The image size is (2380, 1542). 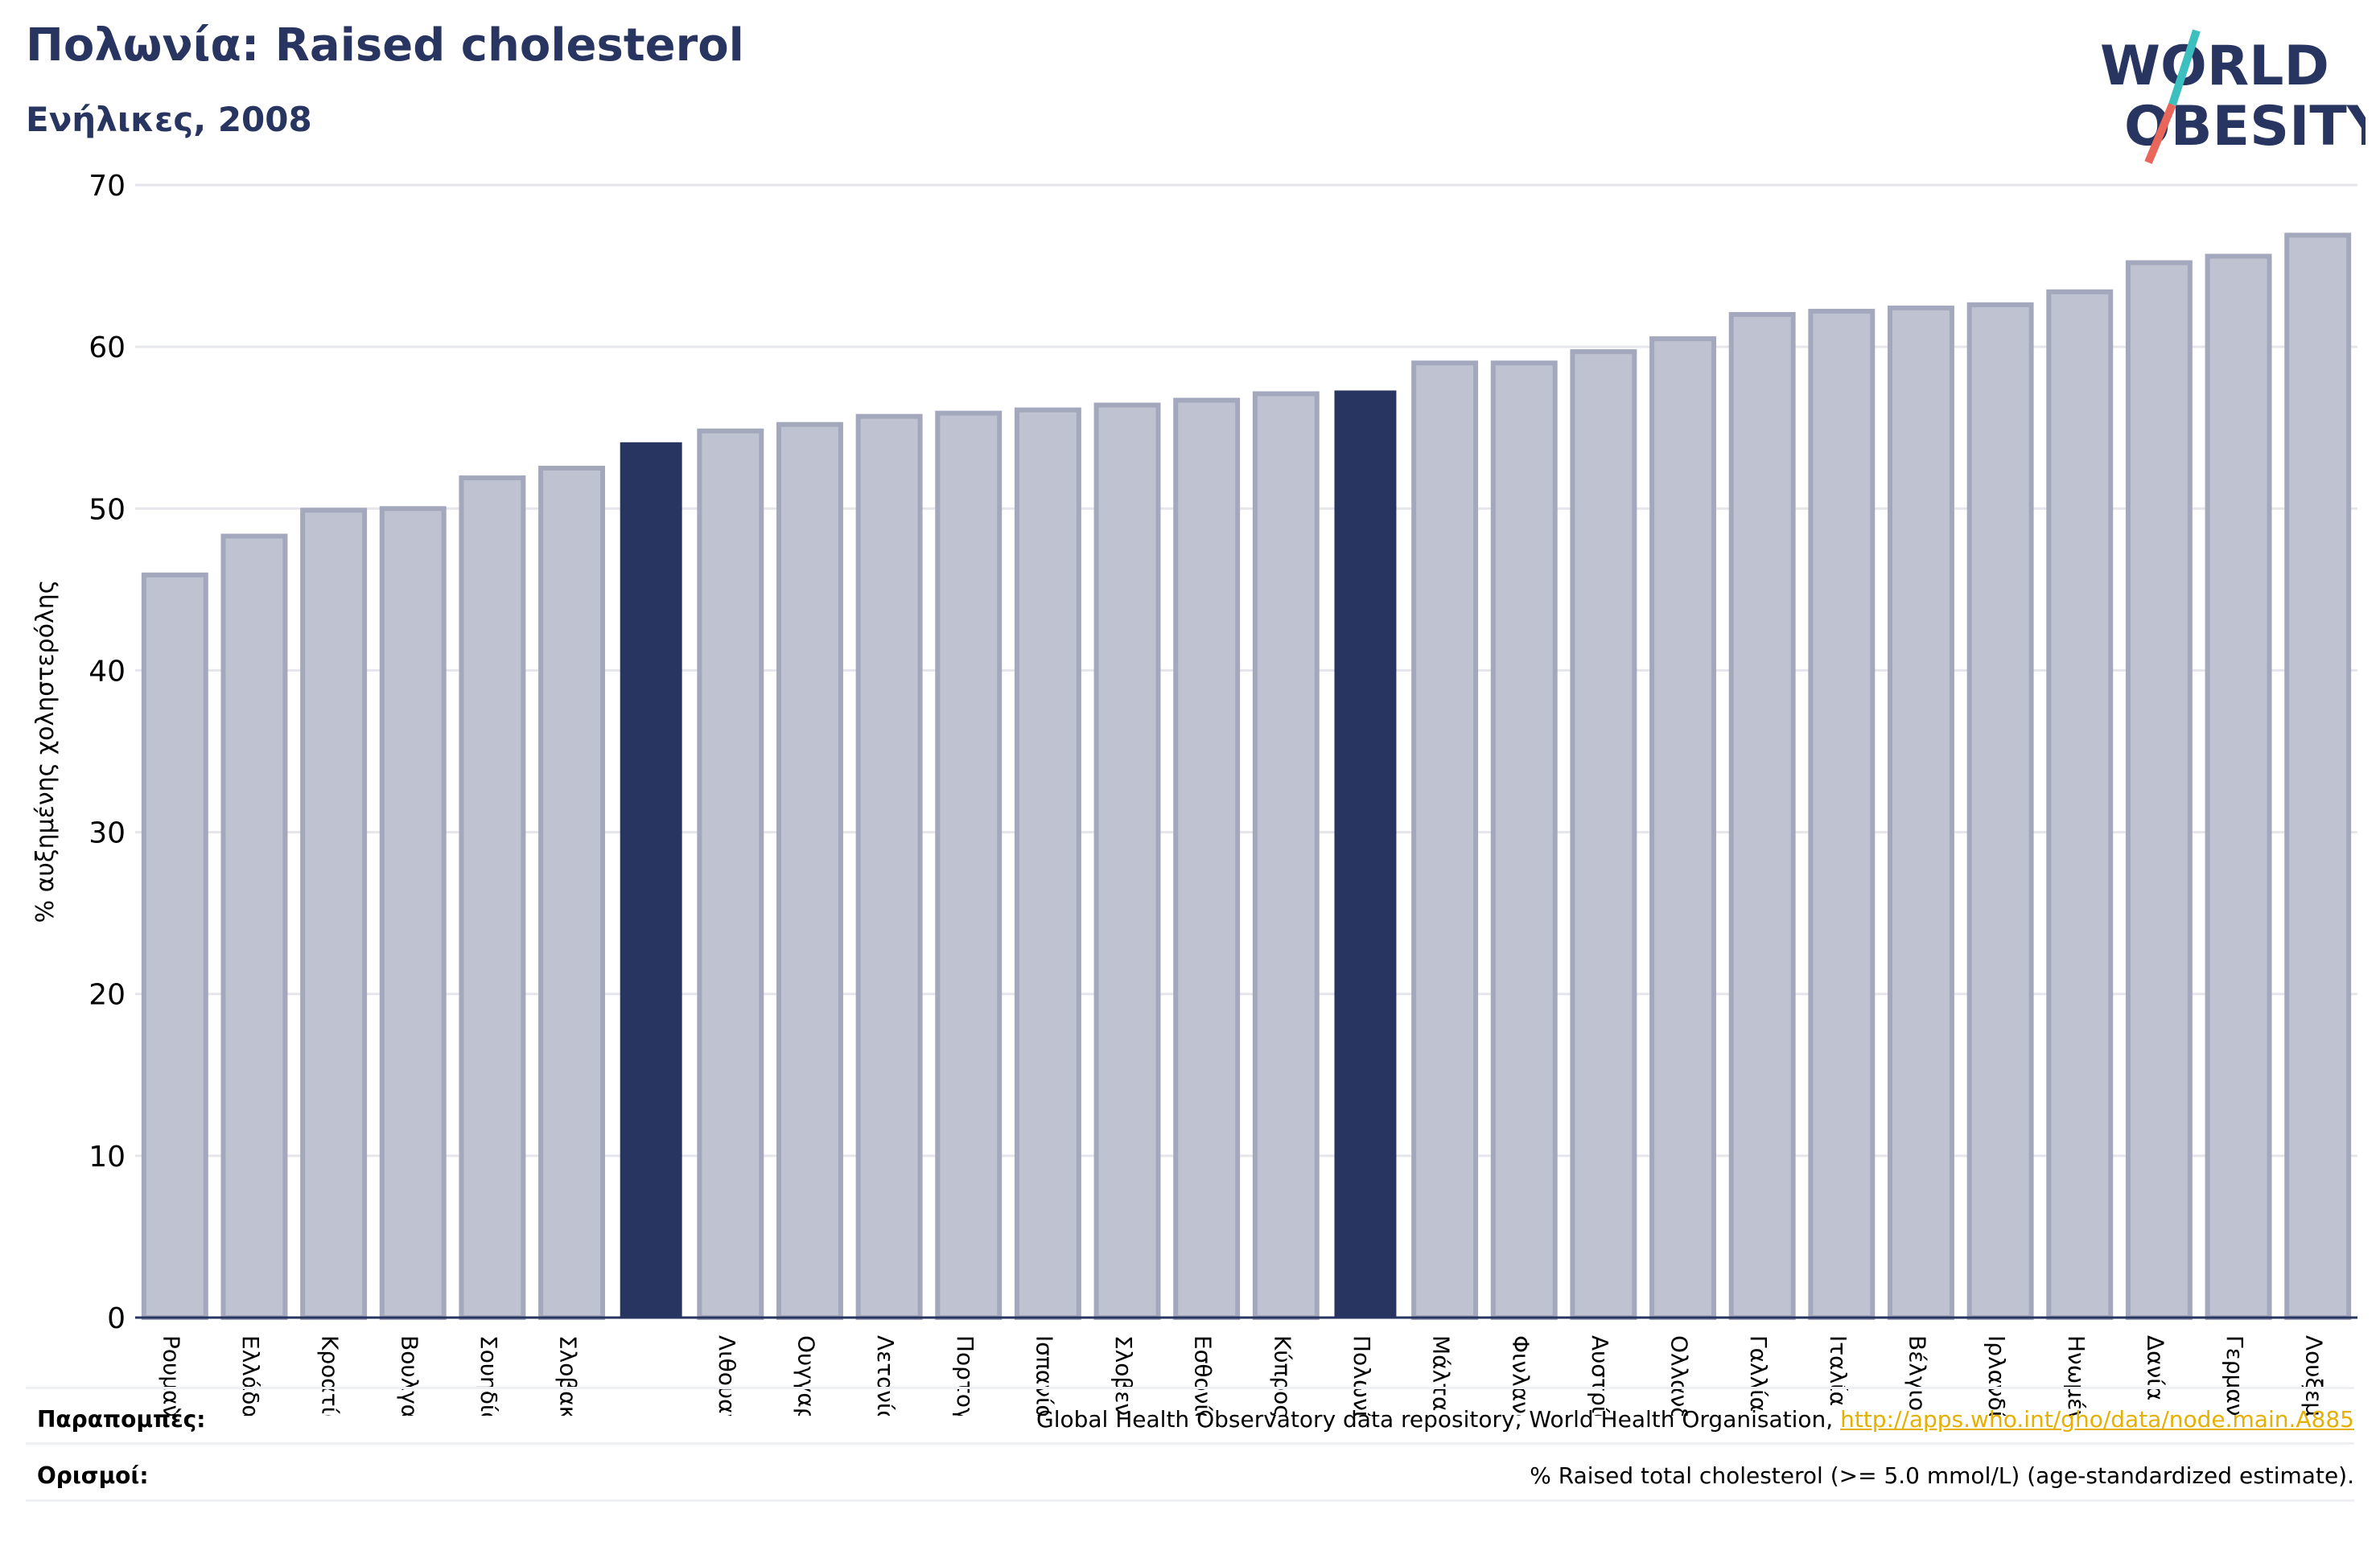 What do you see at coordinates (107, 833) in the screenshot?
I see `y-tick-label: 30` at bounding box center [107, 833].